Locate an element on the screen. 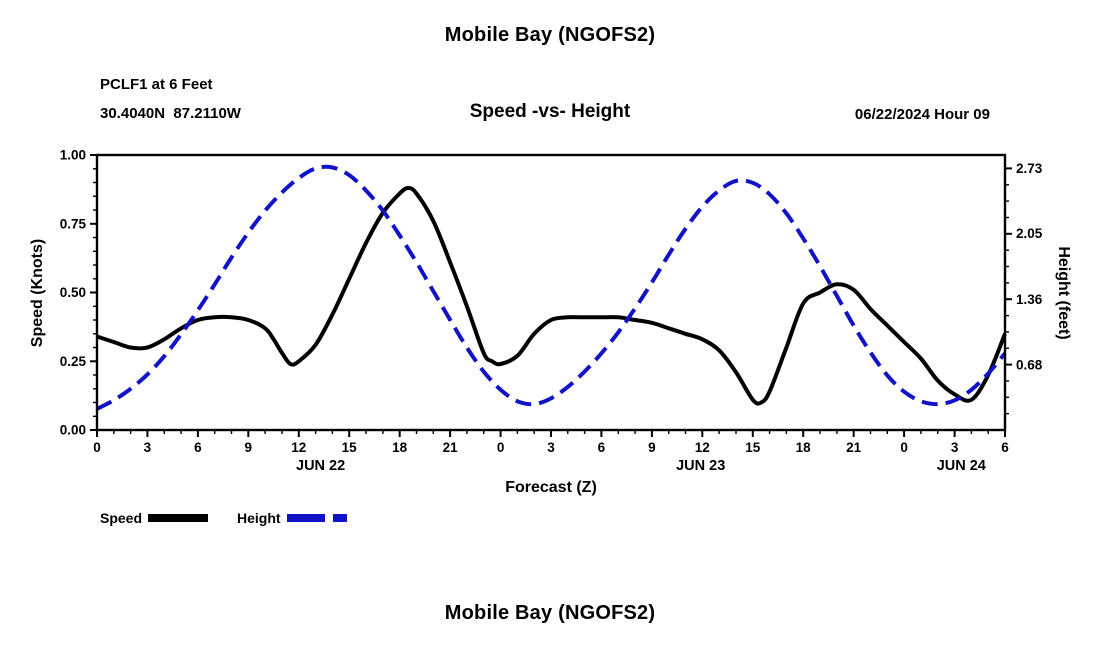 Image resolution: width=1100 pixels, height=650 pixels. svg-text: 1.00 is located at coordinates (73, 155).